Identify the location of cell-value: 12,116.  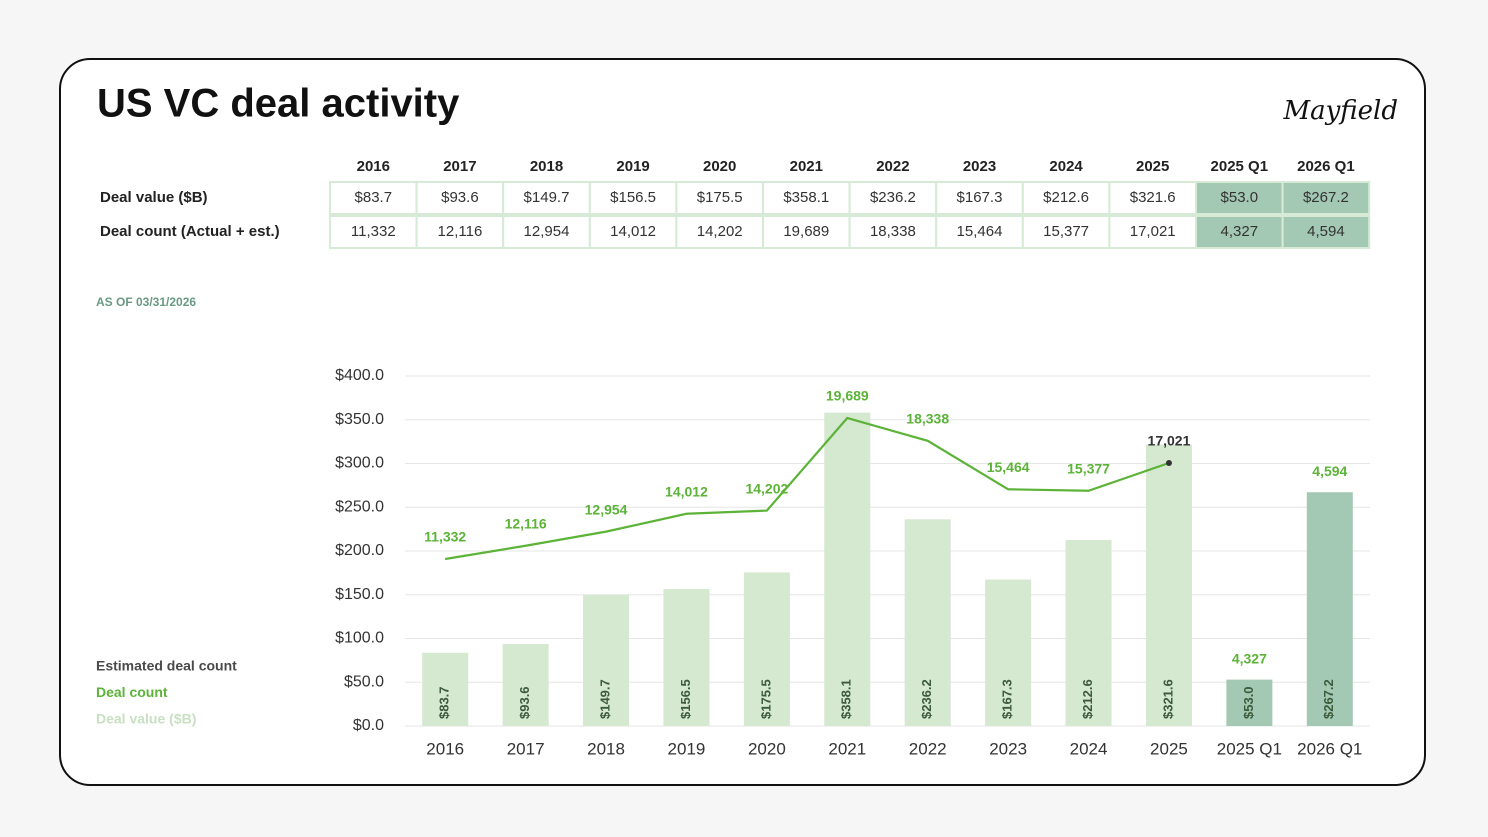
(460, 231).